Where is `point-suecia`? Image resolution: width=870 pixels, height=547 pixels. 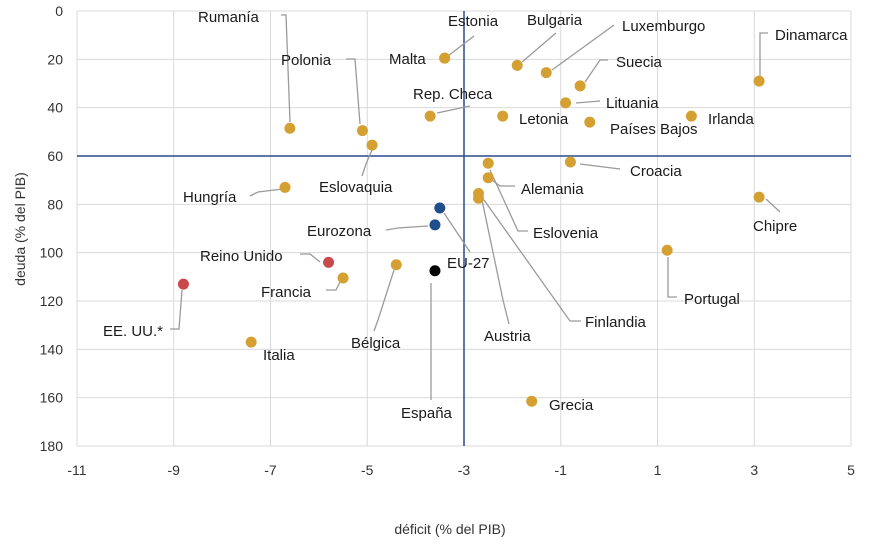
point-suecia is located at coordinates (580, 86).